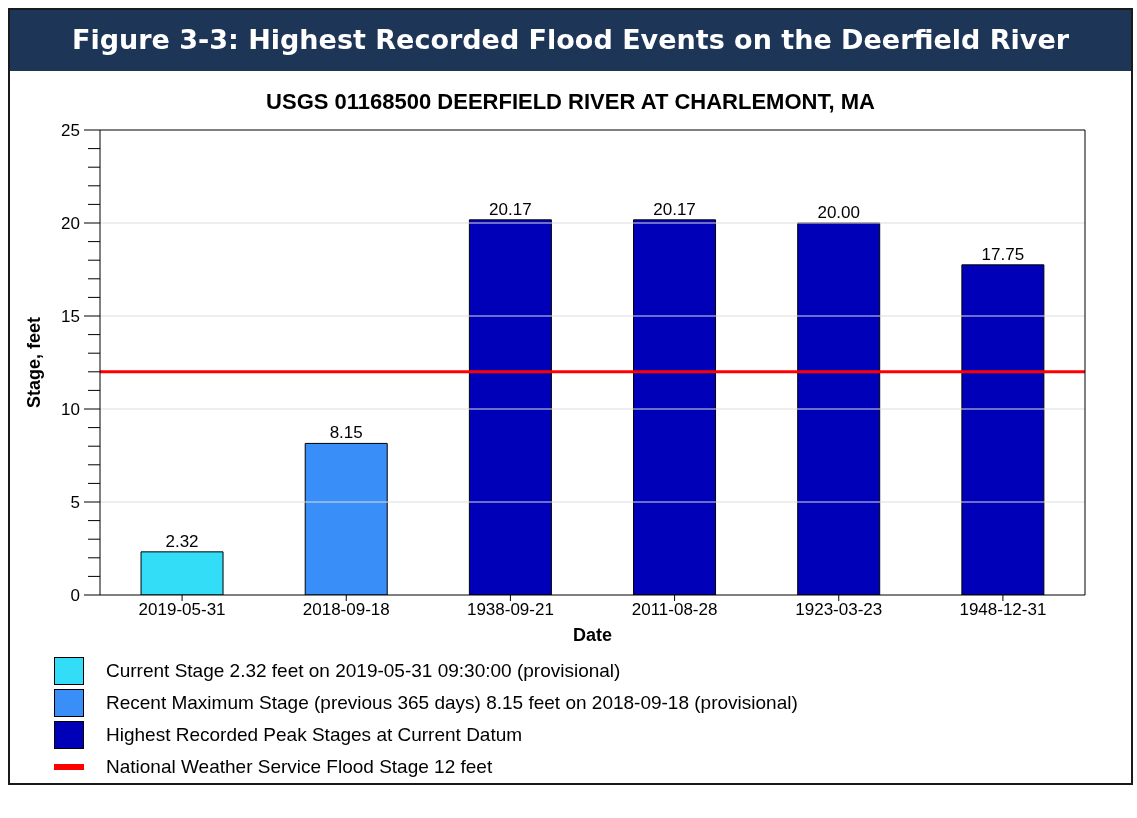 This screenshot has width=1137, height=818. I want to click on legend-label: Highest Recorded Peak Stages at Current Datum, so click(314, 735).